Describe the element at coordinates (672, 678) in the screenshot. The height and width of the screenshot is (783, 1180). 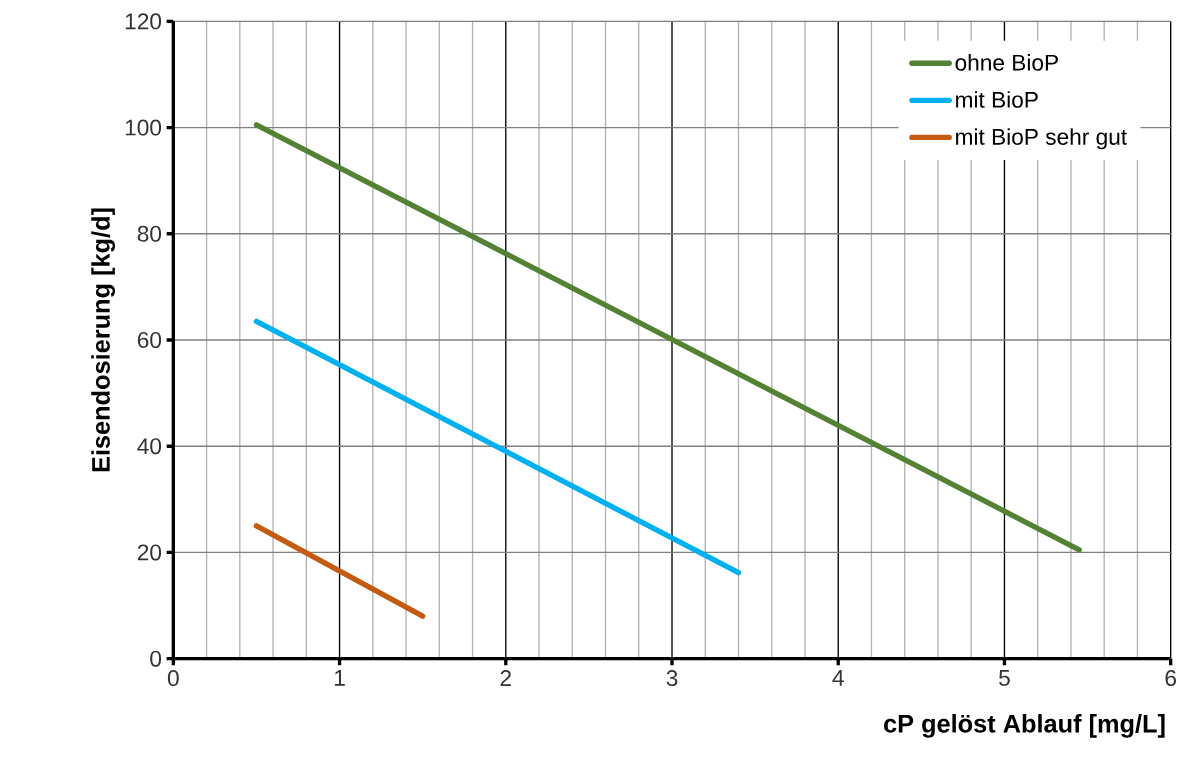
I see `x-tick-label: 3` at that location.